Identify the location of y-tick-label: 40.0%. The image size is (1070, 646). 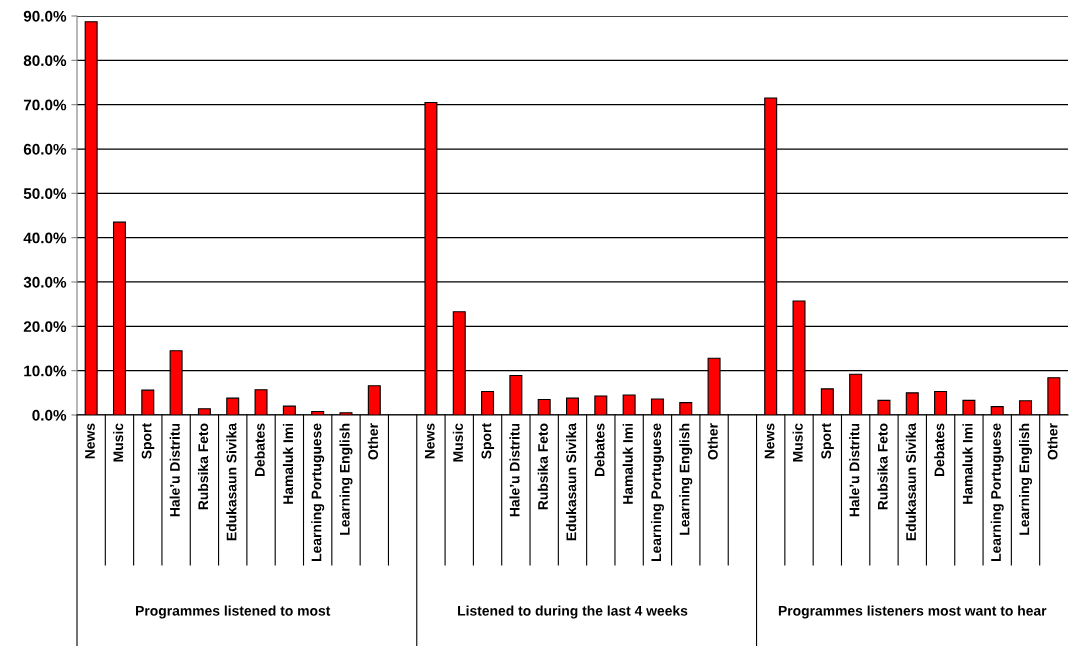
(45, 238).